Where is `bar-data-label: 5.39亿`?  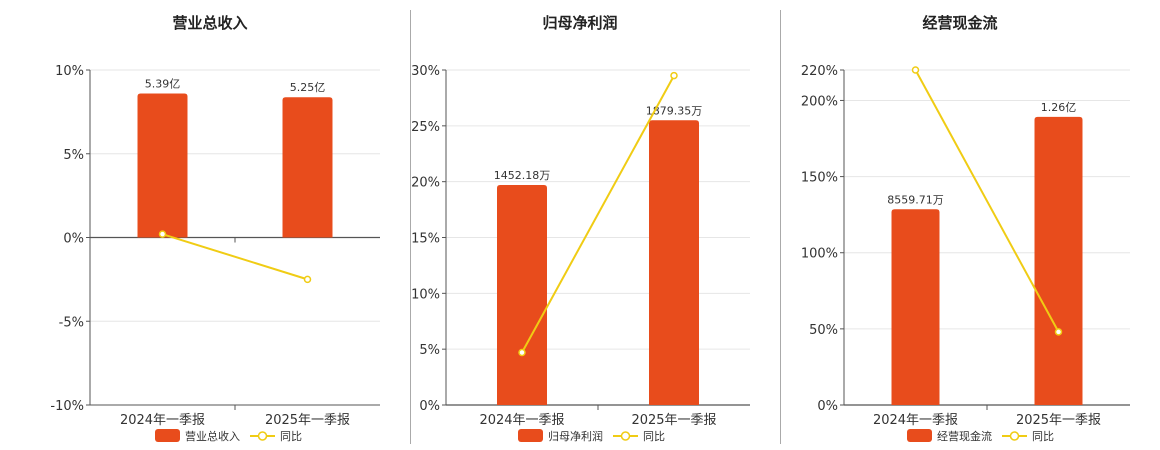
bar-data-label: 5.39亿 is located at coordinates (163, 83).